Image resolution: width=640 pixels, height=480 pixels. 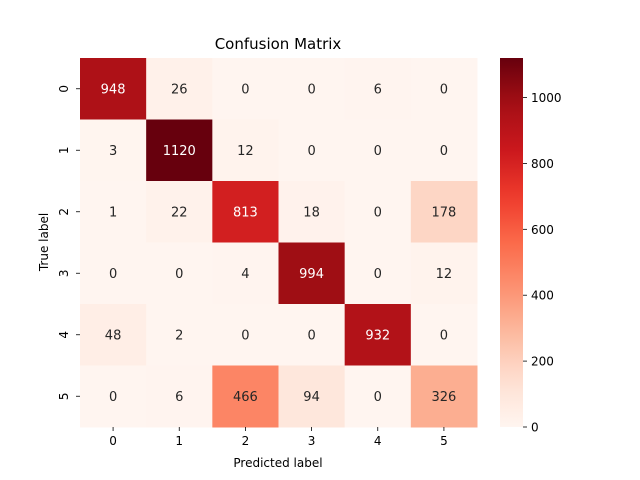 I want to click on cell-label-1-4: 0, so click(x=378, y=151).